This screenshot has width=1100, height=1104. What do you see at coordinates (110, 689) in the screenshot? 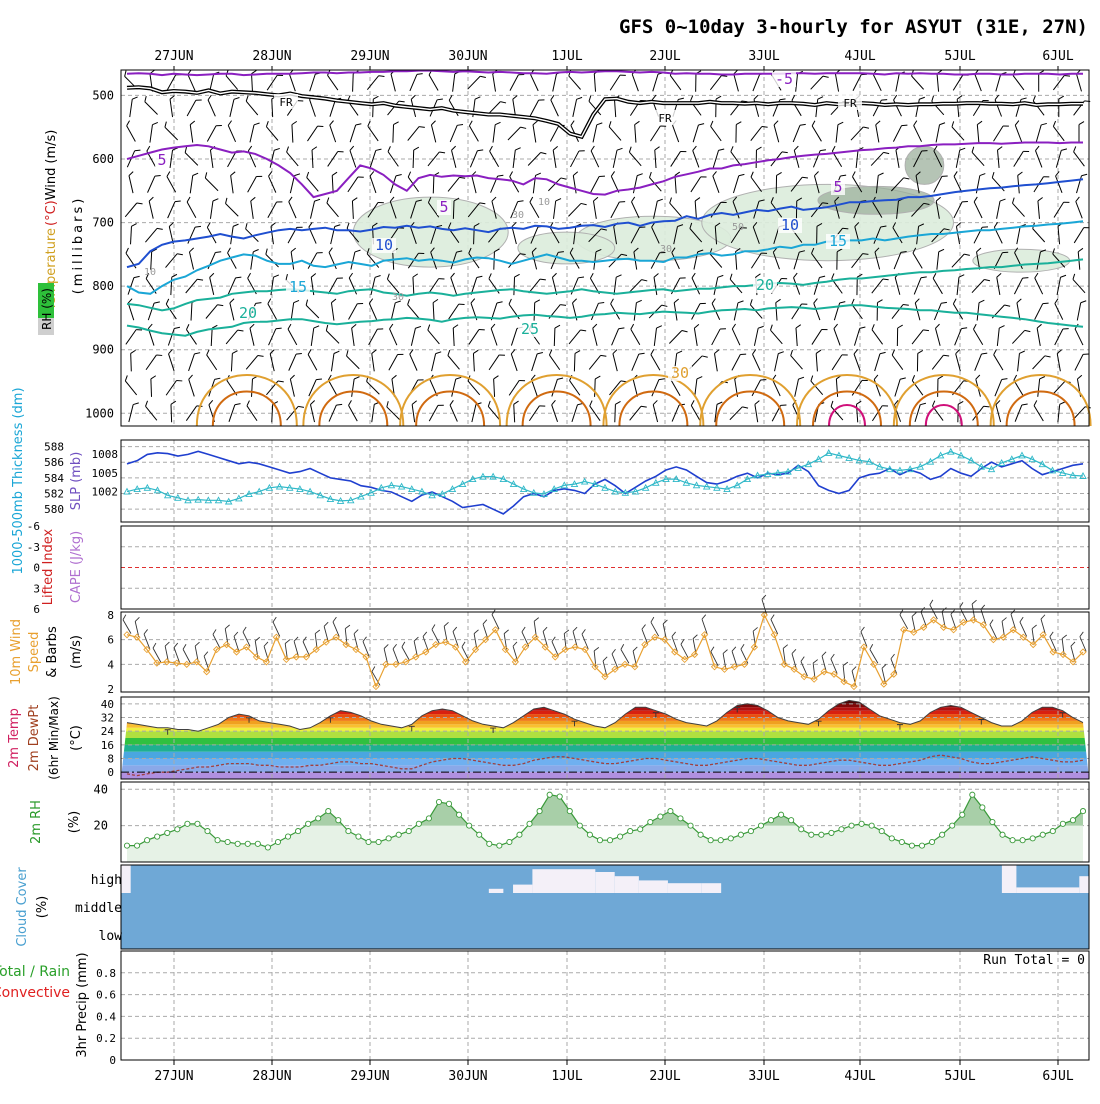
I see `wind10-tick-2: 2` at bounding box center [110, 689].